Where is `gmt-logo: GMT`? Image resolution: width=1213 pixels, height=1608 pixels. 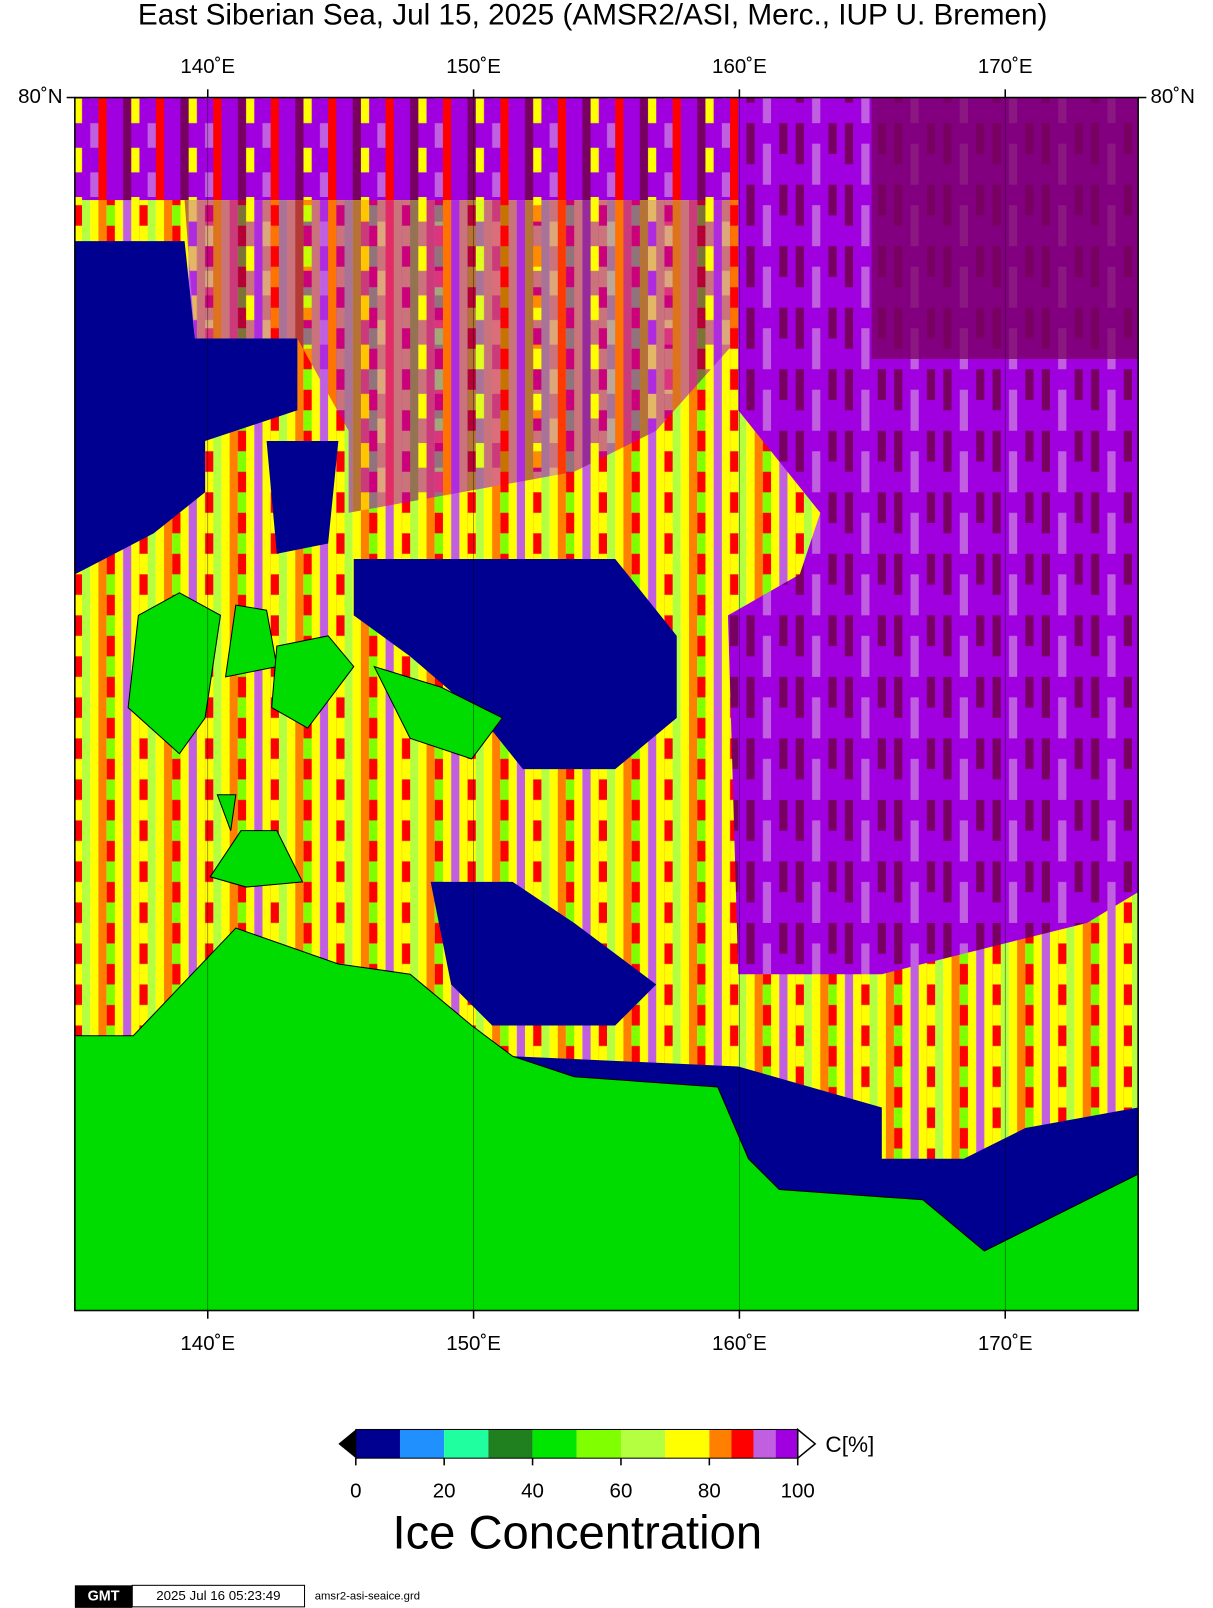 gmt-logo: GMT is located at coordinates (104, 1596).